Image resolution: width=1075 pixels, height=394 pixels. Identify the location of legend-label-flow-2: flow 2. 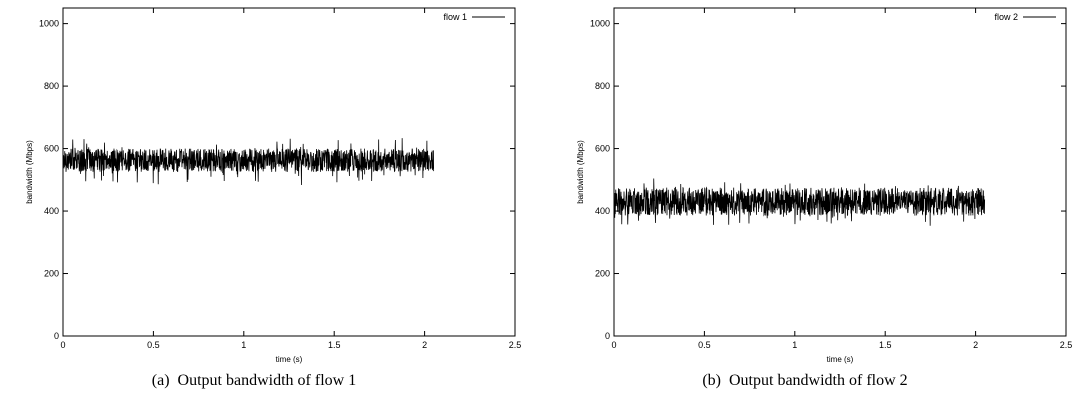
(1006, 17).